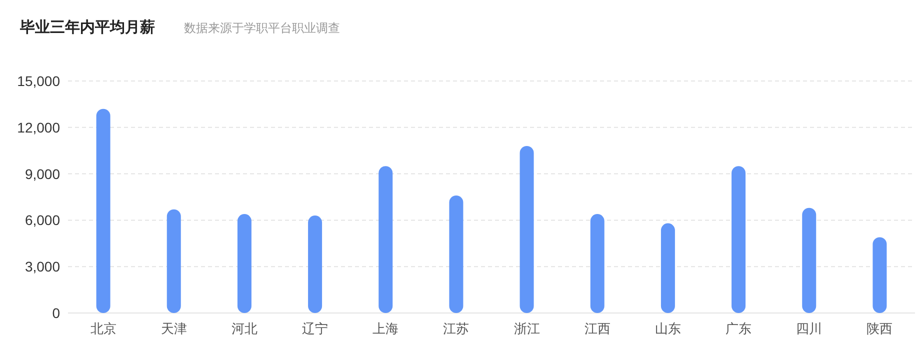 The width and height of the screenshot is (920, 352). Describe the element at coordinates (262, 28) in the screenshot. I see `chart-subtitle: 数据来源于学职平台职业调查` at that location.